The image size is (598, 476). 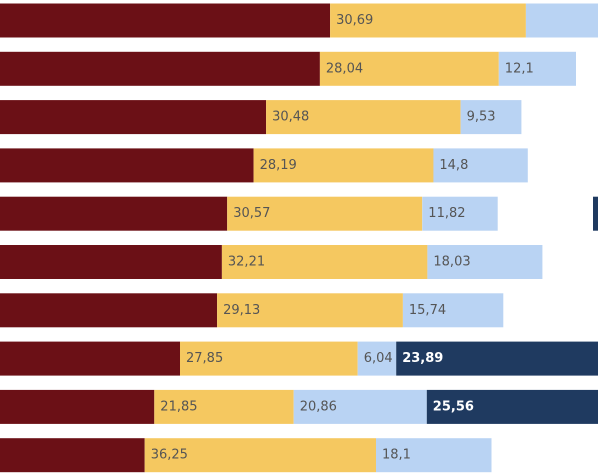 What do you see at coordinates (519, 68) in the screenshot?
I see `bar-label-3: 12,1` at bounding box center [519, 68].